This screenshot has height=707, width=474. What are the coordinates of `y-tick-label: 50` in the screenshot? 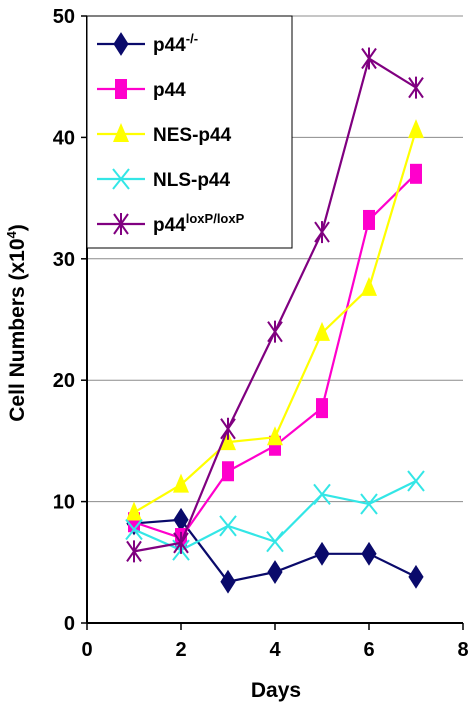 It's located at (64, 17).